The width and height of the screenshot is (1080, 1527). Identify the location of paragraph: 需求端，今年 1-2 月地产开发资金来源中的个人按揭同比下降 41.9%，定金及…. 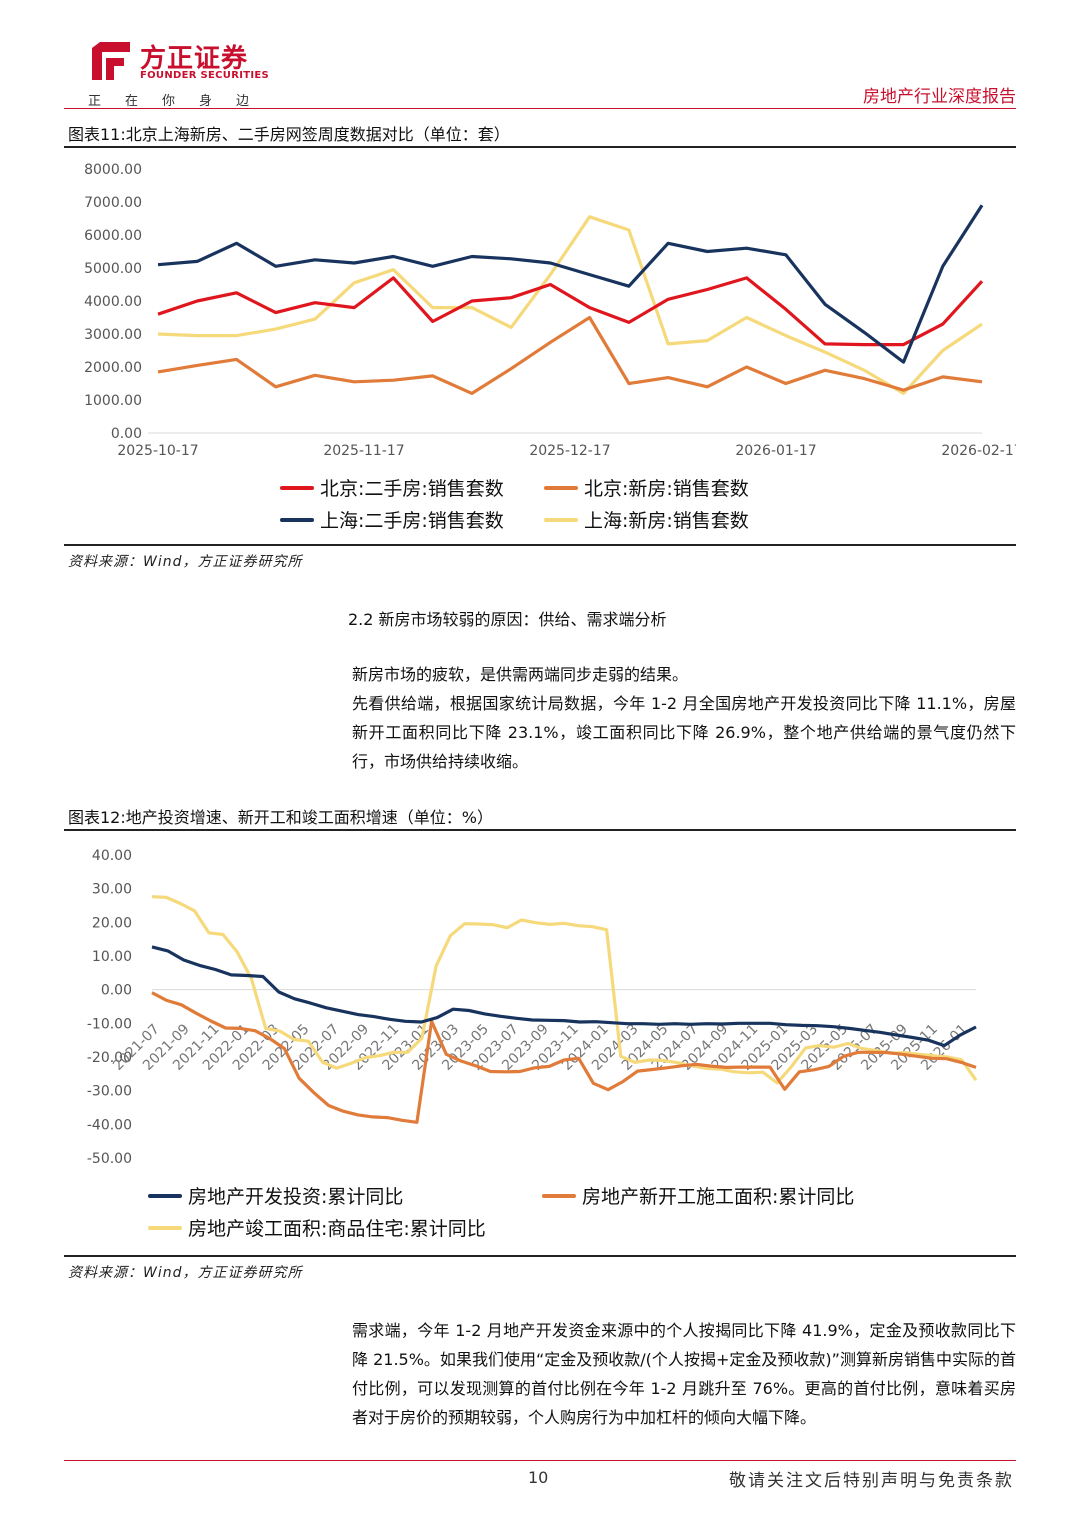
(684, 1374).